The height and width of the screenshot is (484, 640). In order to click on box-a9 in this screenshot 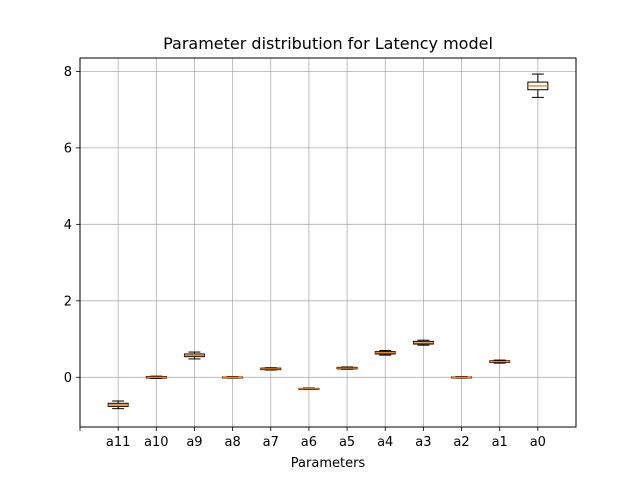, I will do `click(194, 355)`.